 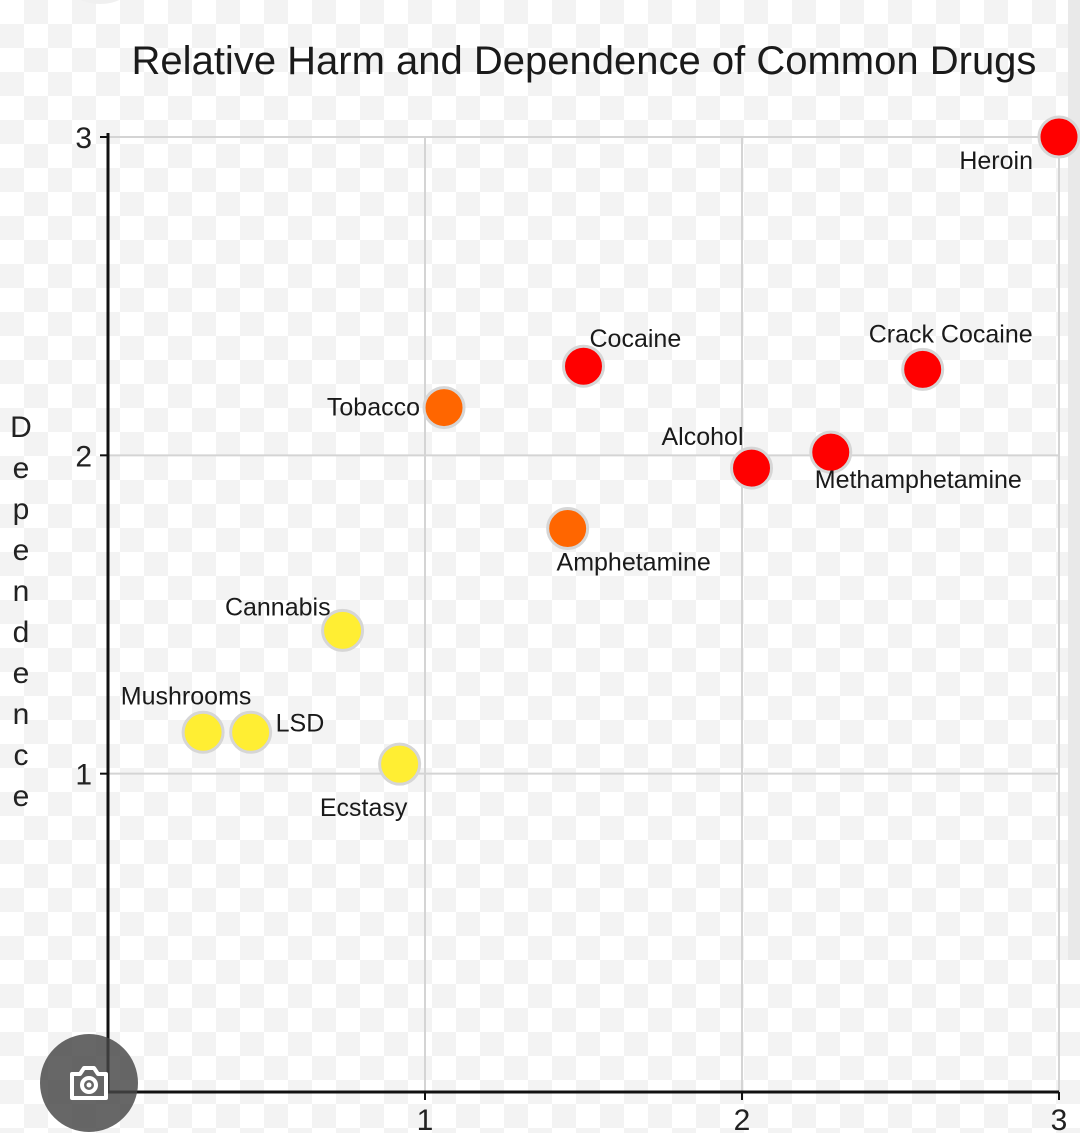 I want to click on y-tick-label: 1, so click(x=83, y=775).